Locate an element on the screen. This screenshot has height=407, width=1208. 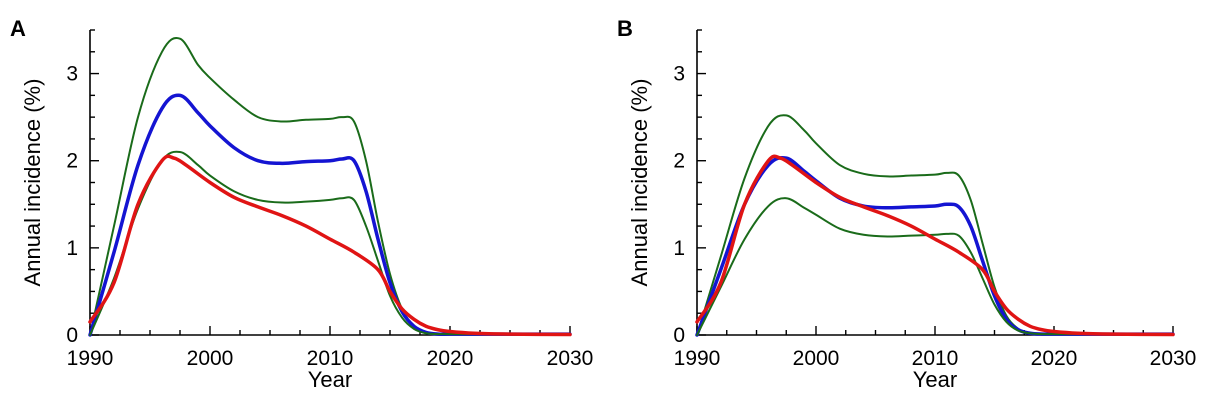
panel-label: B is located at coordinates (625, 28).